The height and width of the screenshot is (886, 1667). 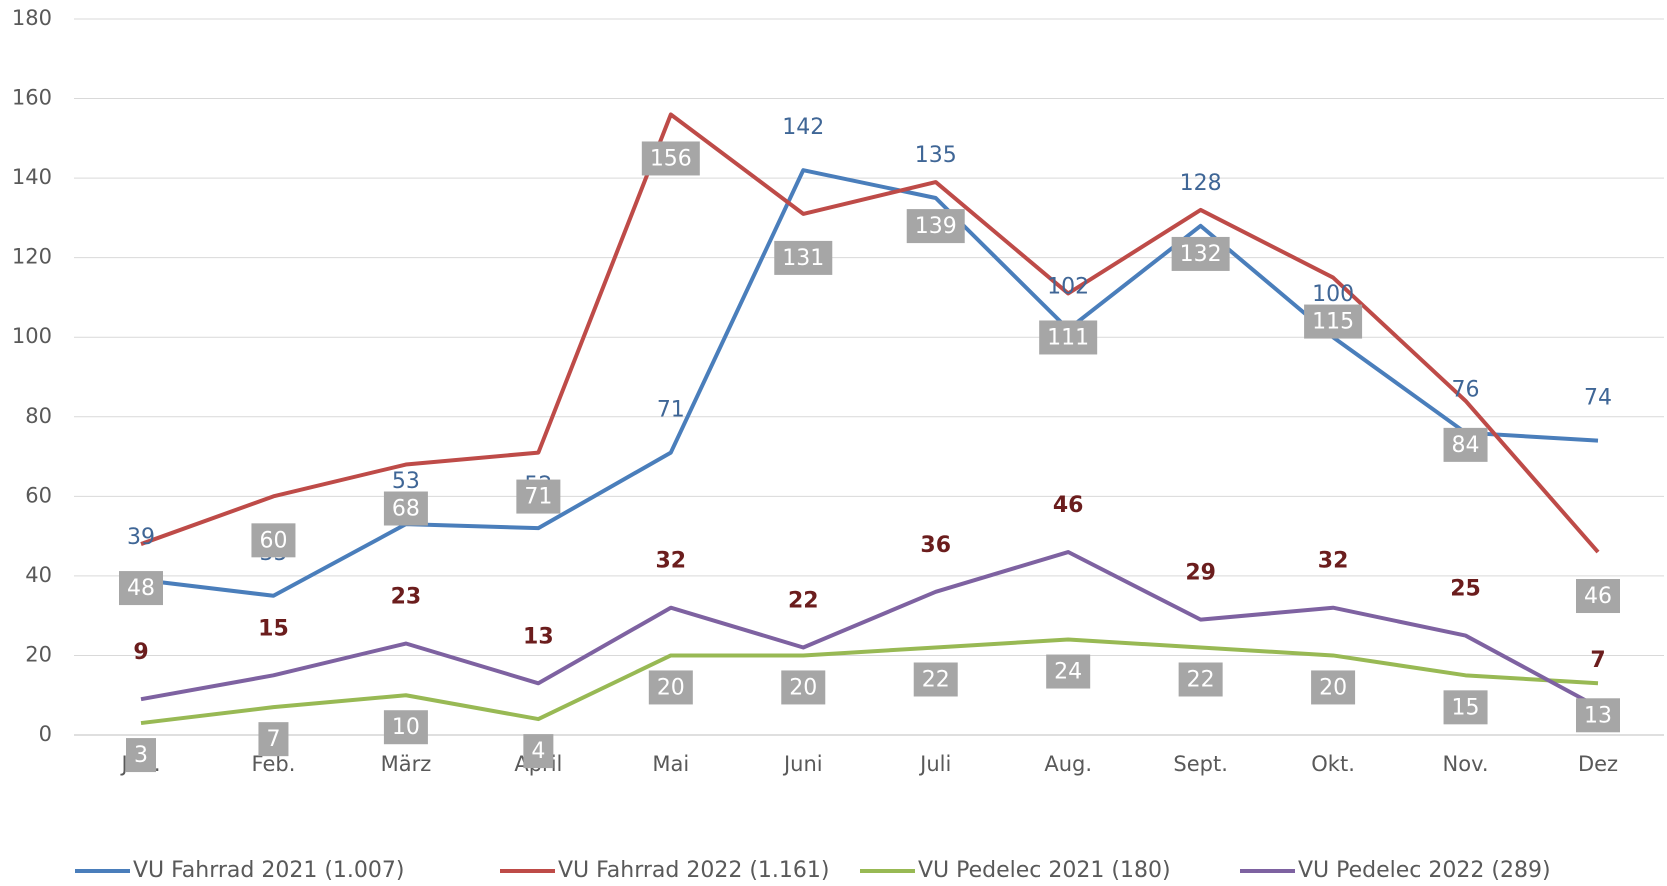 I want to click on data-label-text: 48, so click(x=141, y=588).